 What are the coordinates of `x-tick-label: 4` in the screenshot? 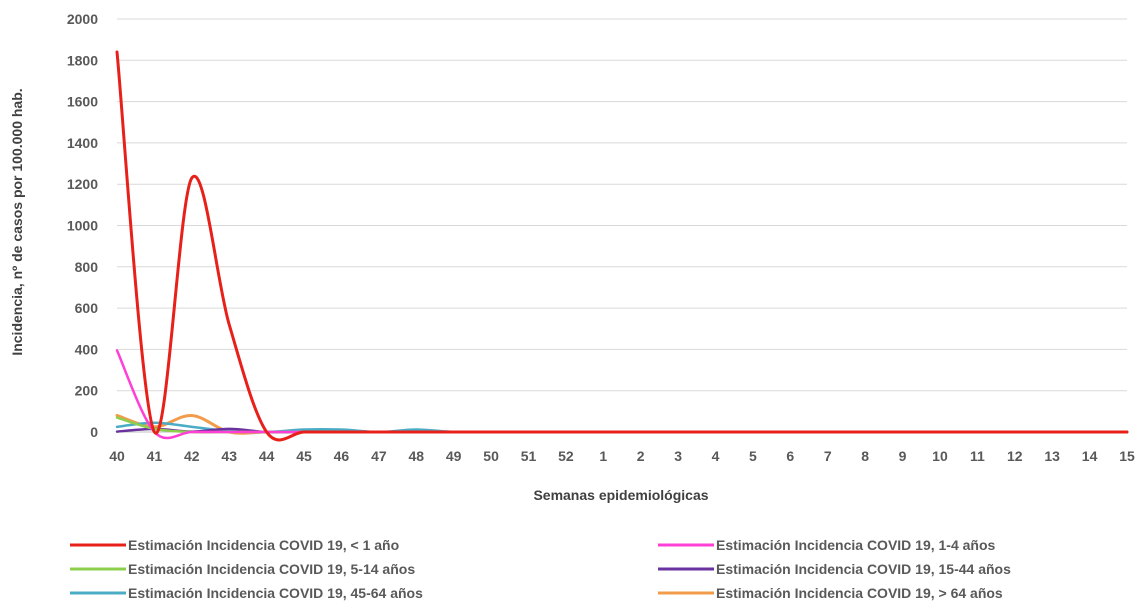 It's located at (716, 456).